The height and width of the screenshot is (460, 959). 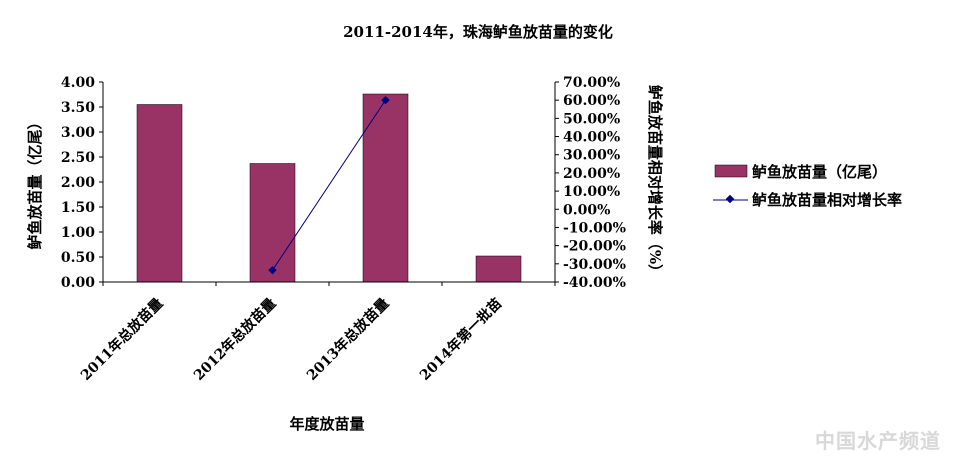 I want to click on y-right-tick-label: -40.00%, so click(x=594, y=283).